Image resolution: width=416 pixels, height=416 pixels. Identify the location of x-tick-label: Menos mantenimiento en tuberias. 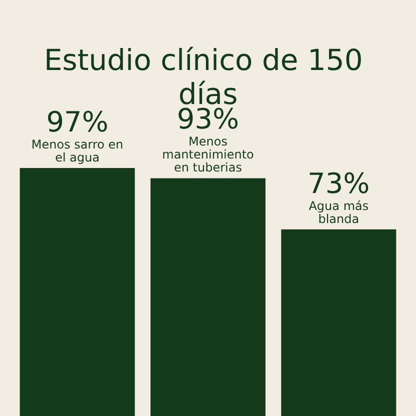
(208, 154).